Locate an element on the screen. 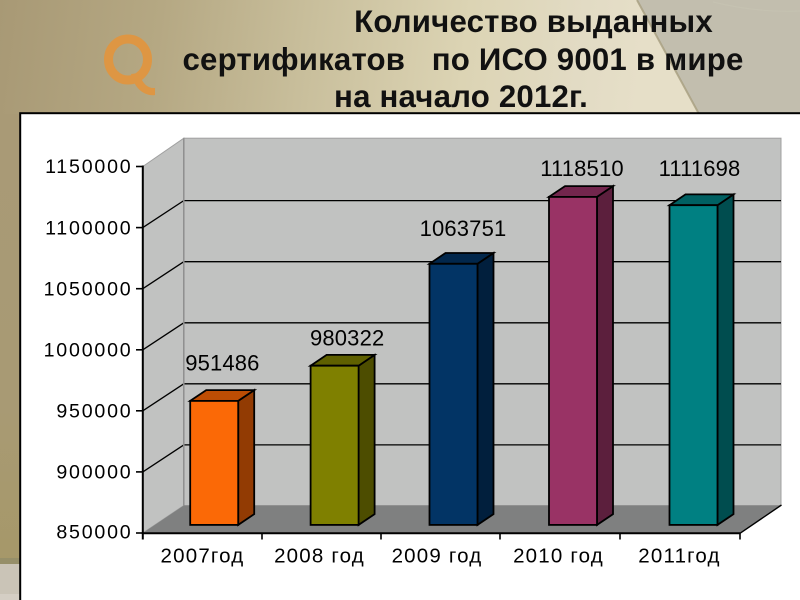  svg-text: 1000000 is located at coordinates (88, 351).